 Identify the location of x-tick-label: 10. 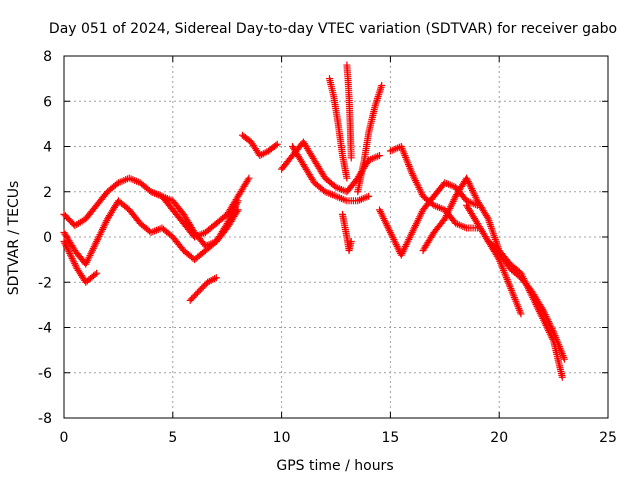
(282, 438).